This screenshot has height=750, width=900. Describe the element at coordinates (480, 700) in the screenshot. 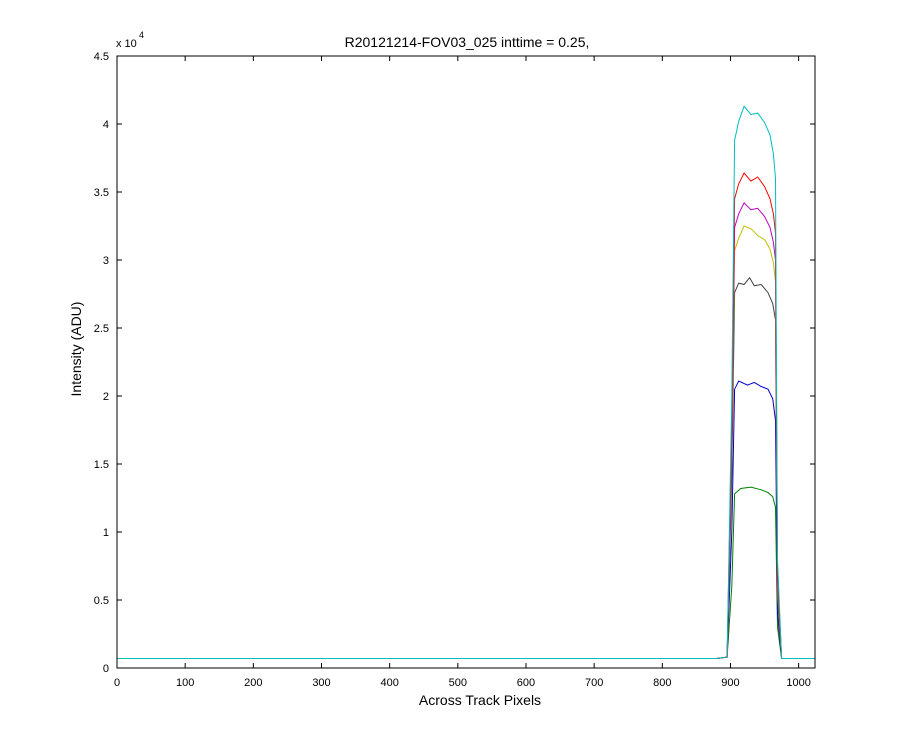

I see `x-axis-title: Across Track Pixels` at that location.